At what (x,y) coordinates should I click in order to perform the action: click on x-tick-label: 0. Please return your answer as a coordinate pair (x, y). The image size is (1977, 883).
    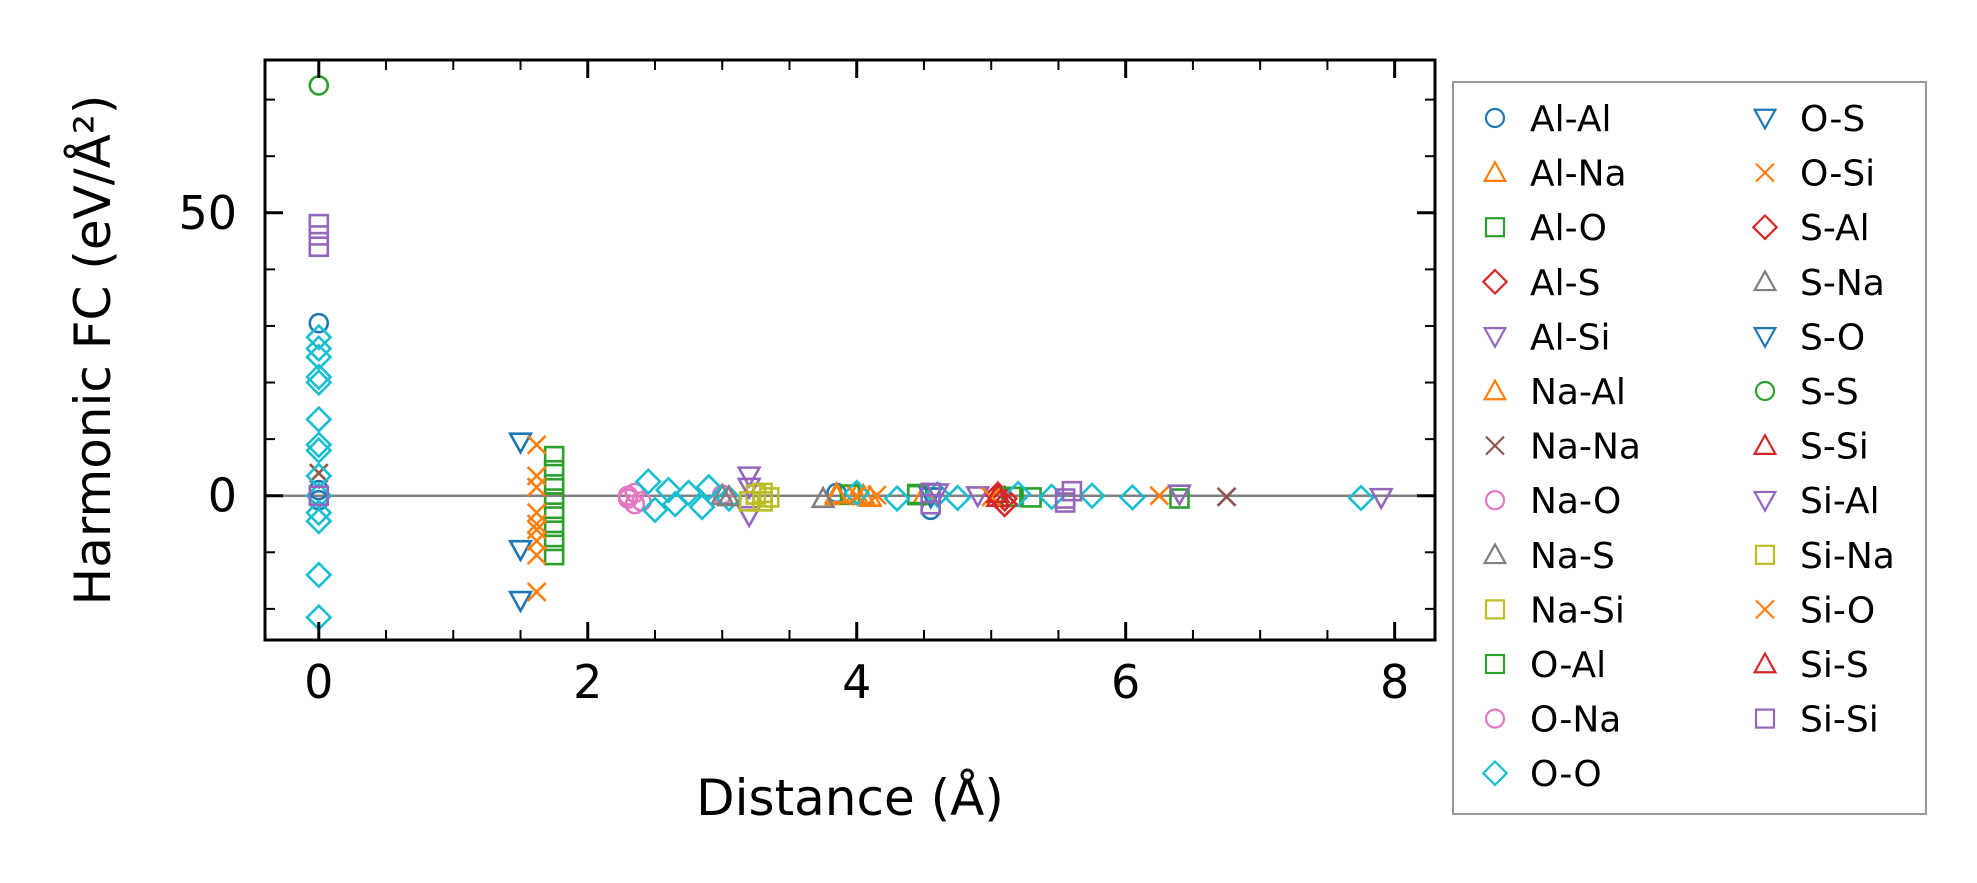
    Looking at the image, I should click on (318, 682).